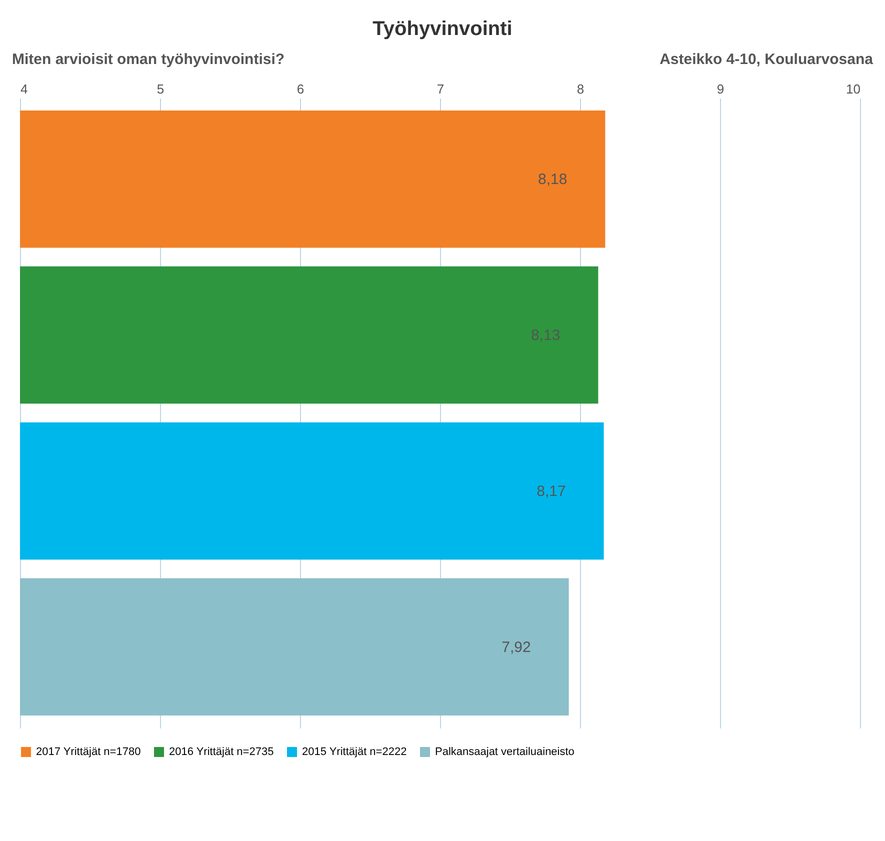 Image resolution: width=885 pixels, height=841 pixels. What do you see at coordinates (516, 647) in the screenshot?
I see `data-label: 7,92` at bounding box center [516, 647].